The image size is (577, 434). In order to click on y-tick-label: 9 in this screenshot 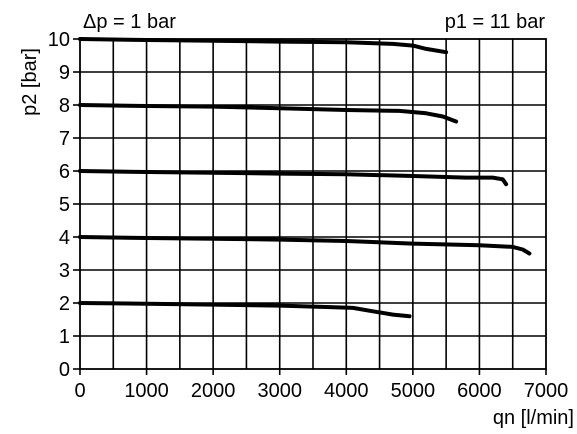, I will do `click(64, 73)`.